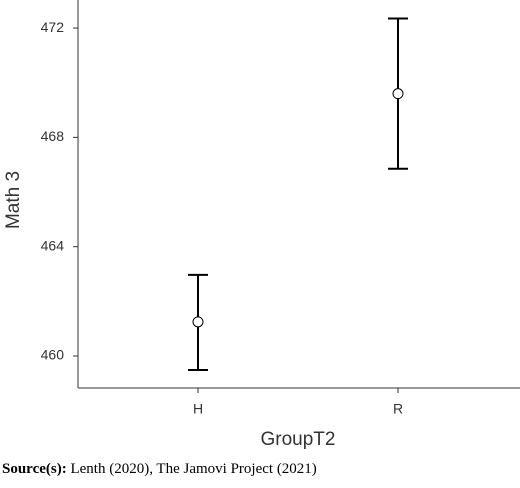 This screenshot has width=520, height=488. I want to click on caption-text: Lenth (2020), The Jamovi Project (2021), so click(193, 469).